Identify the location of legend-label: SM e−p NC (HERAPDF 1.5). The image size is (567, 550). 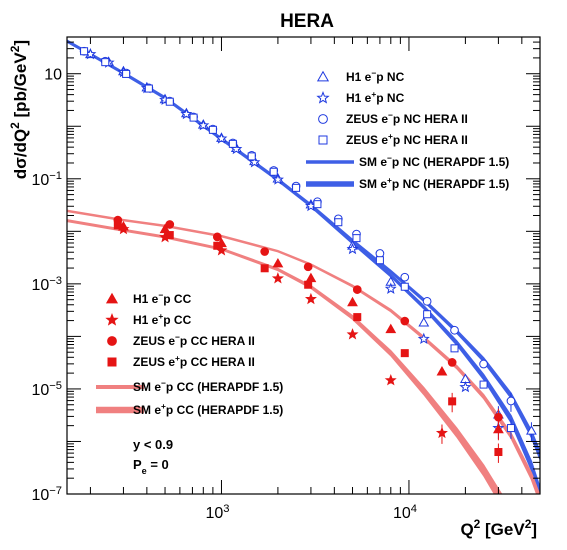
(434, 161).